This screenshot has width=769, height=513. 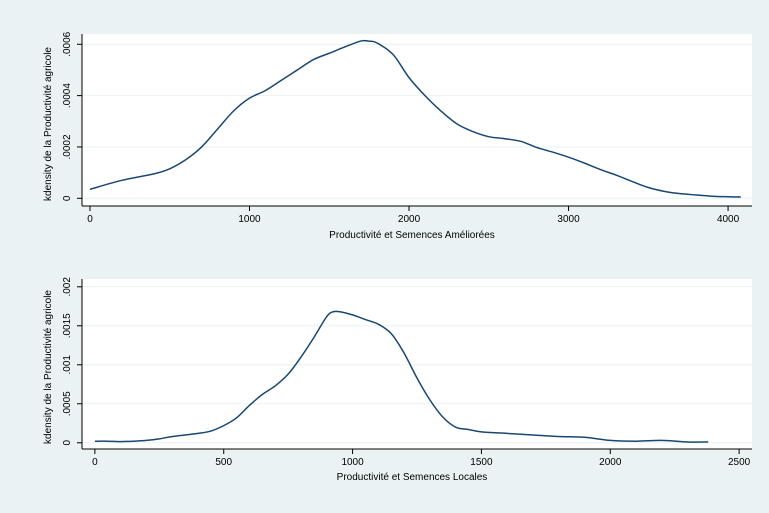 I want to click on y-axis-title-bottom: kdensity de la Productivité agricole, so click(x=48, y=367).